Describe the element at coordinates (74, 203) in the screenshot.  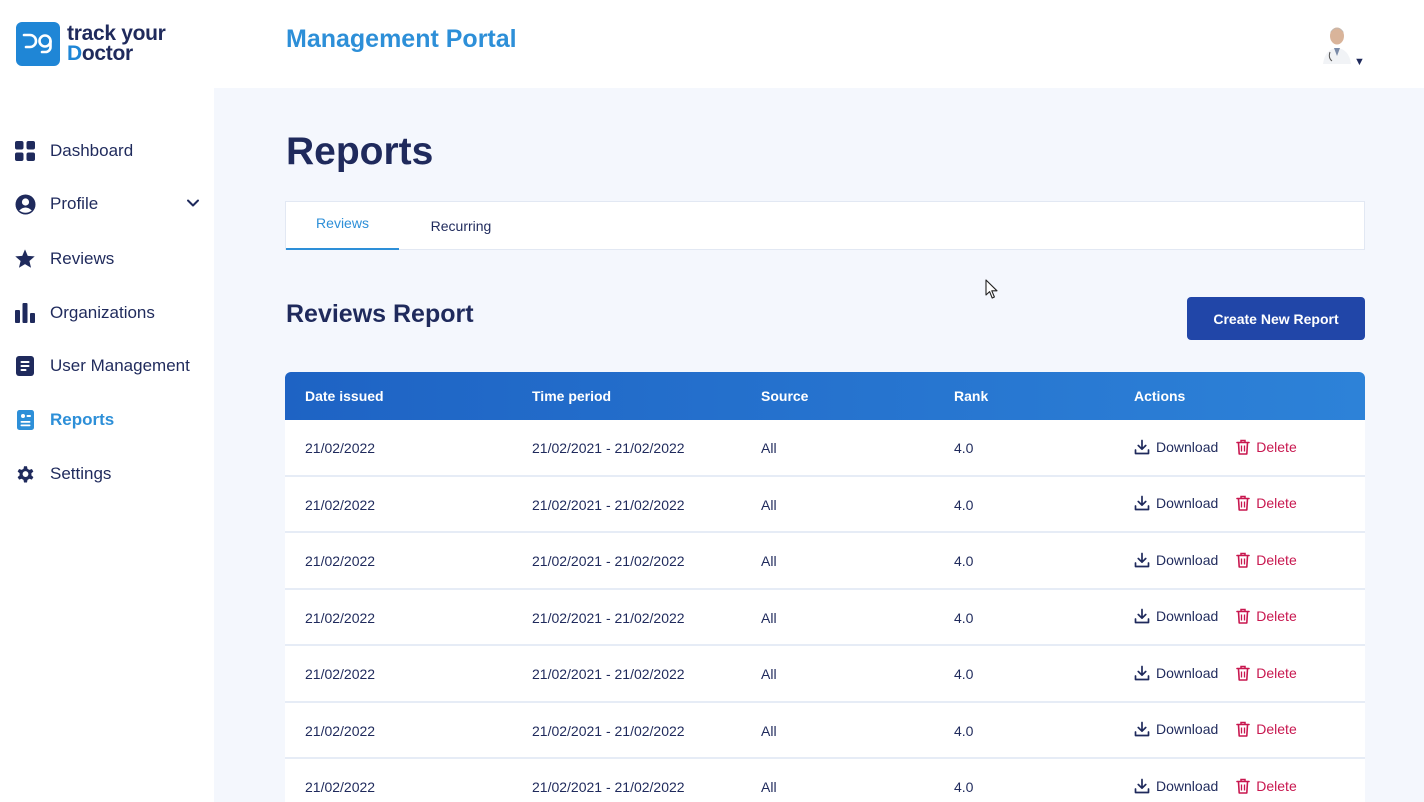
I see `sidebar-item-label: Profile` at that location.